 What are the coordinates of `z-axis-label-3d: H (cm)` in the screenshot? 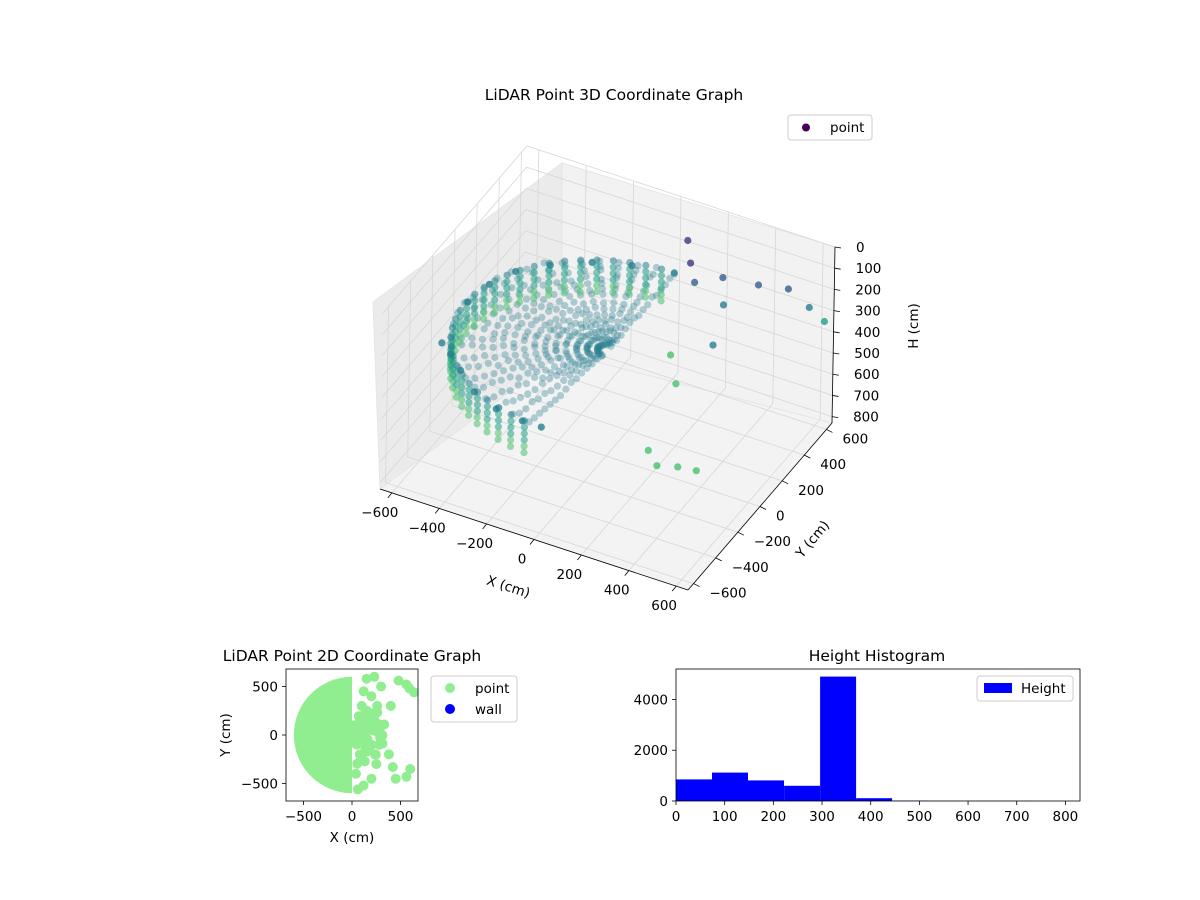 It's located at (914, 326).